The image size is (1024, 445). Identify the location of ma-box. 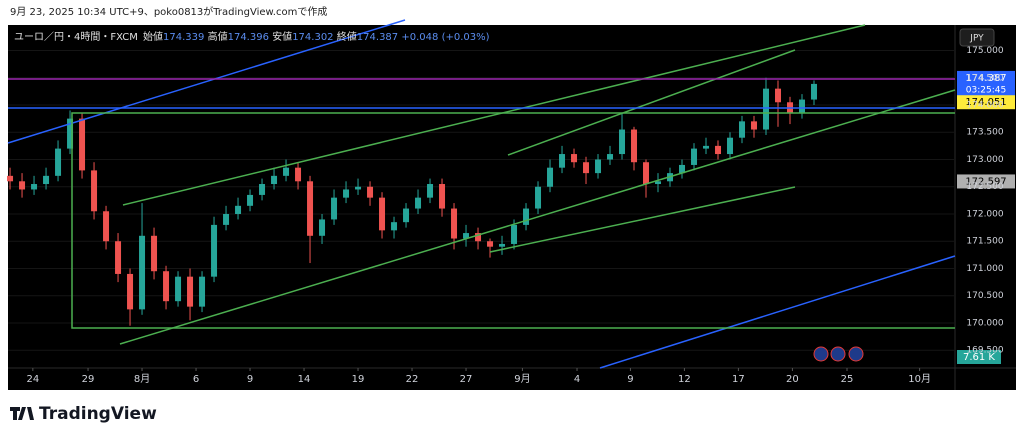
(986, 181).